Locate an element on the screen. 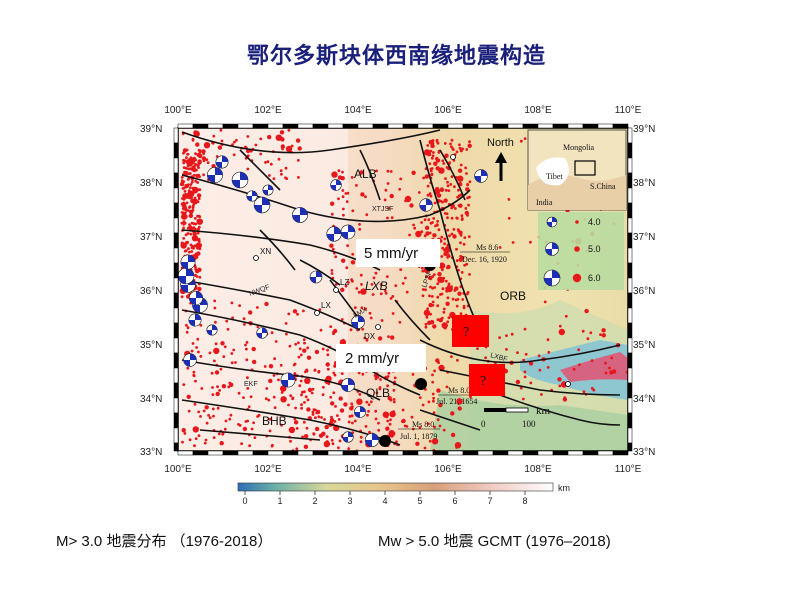 The height and width of the screenshot is (595, 793). inset-label-mongolia: Mongolia is located at coordinates (579, 147).